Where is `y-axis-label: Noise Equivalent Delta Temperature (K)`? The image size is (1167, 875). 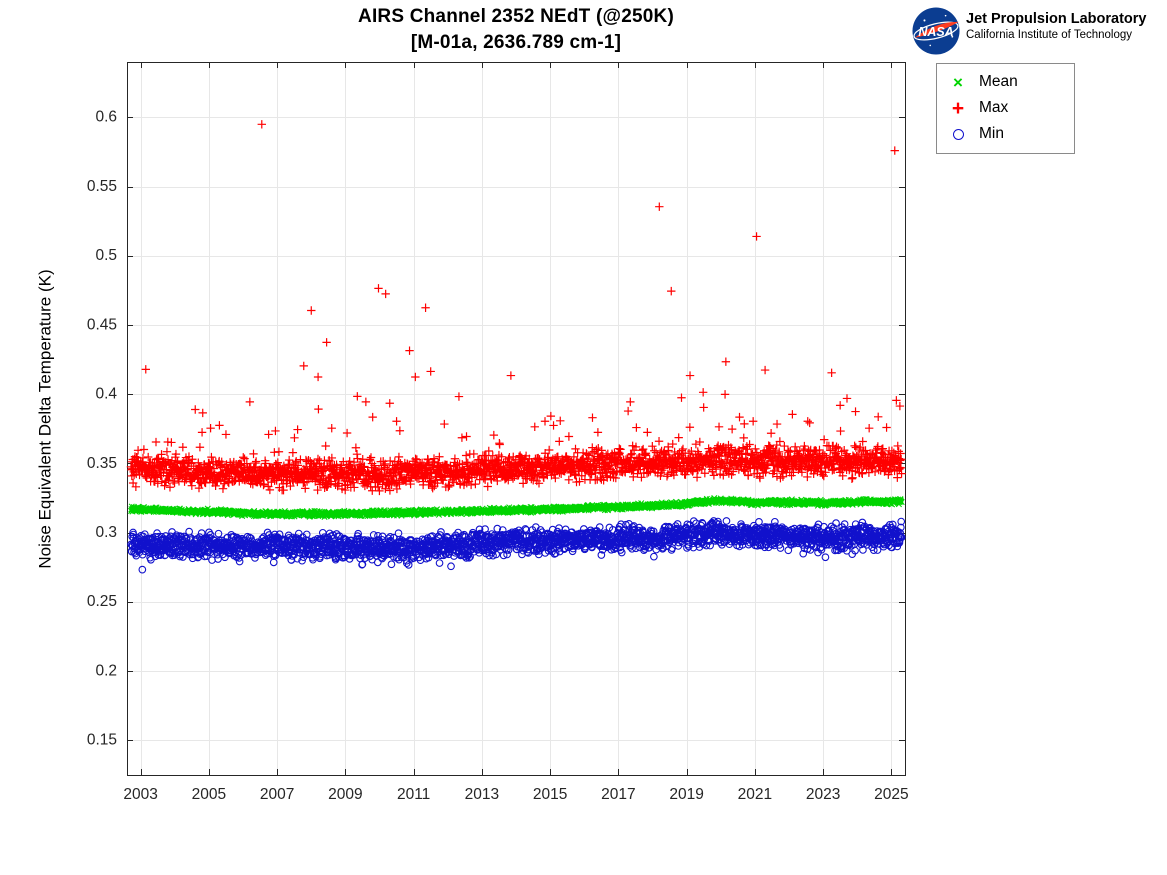
y-axis-label: Noise Equivalent Delta Temperature (K) is located at coordinates (45, 418).